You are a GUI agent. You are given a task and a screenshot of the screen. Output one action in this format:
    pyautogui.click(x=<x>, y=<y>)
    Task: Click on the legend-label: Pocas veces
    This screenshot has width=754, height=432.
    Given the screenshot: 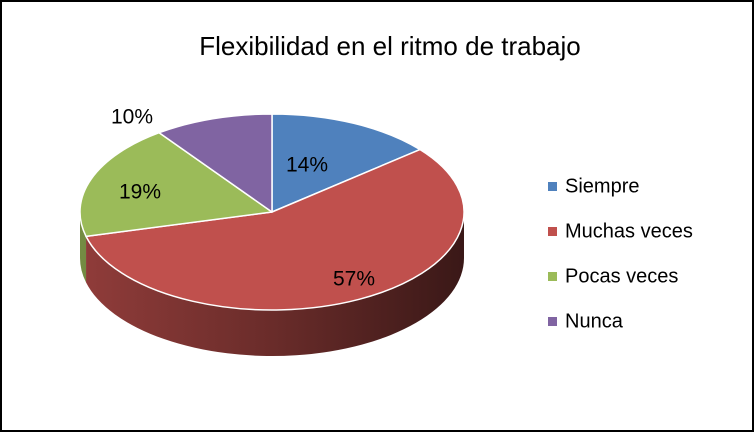 What is the action you would take?
    pyautogui.click(x=621, y=276)
    